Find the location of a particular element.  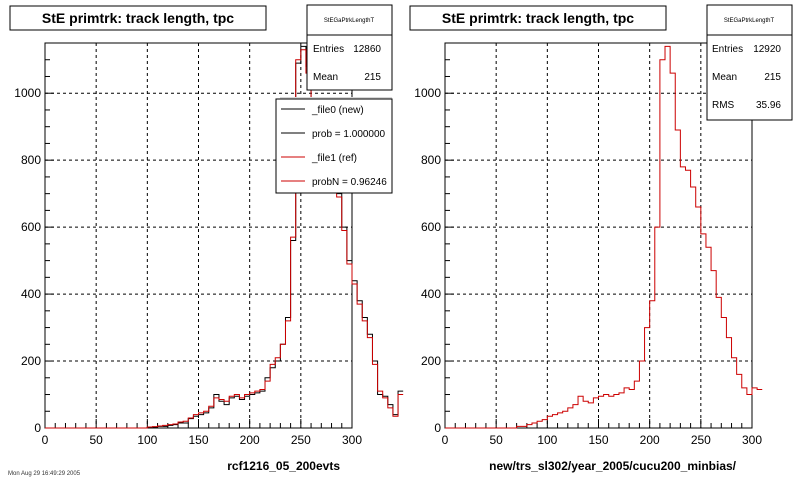

legend-entry-probn: probN = 0.96246 is located at coordinates (349, 182).